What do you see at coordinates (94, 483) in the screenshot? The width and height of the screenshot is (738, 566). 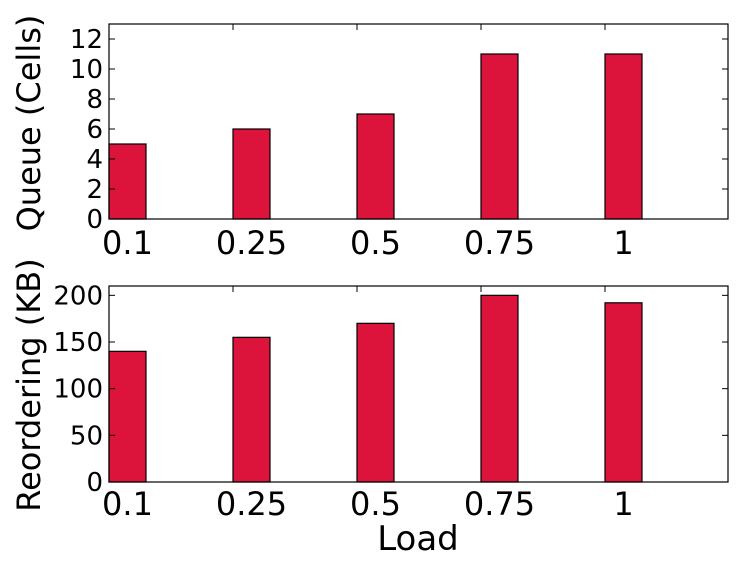 I see `reordering-y-tick-label: 0` at bounding box center [94, 483].